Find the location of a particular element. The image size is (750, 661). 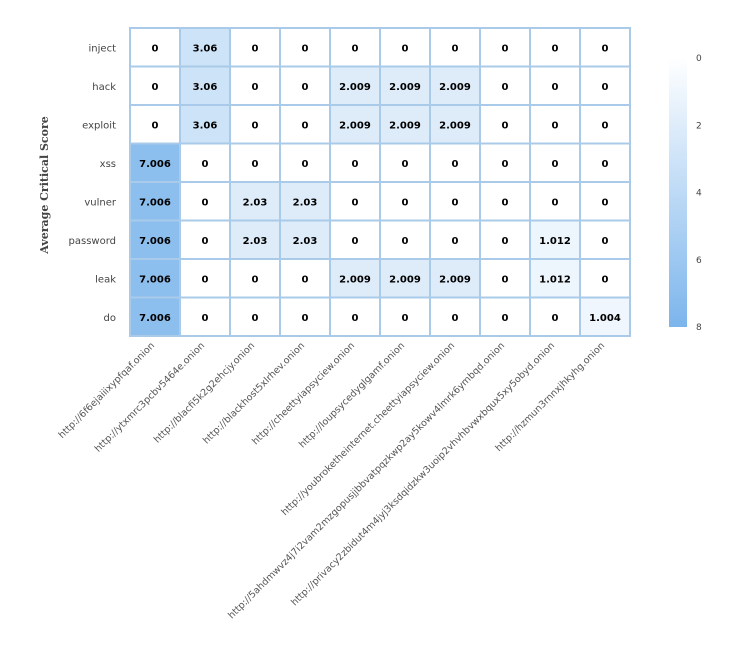

cell-value-label: 1.004 is located at coordinates (605, 318).